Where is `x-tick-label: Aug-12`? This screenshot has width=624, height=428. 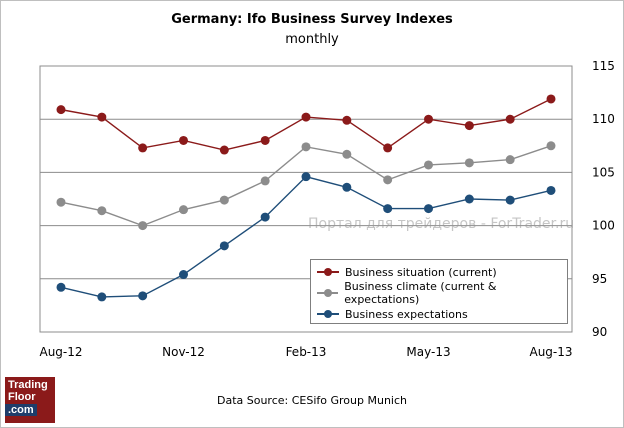
x-tick-label: Aug-12 is located at coordinates (60, 352).